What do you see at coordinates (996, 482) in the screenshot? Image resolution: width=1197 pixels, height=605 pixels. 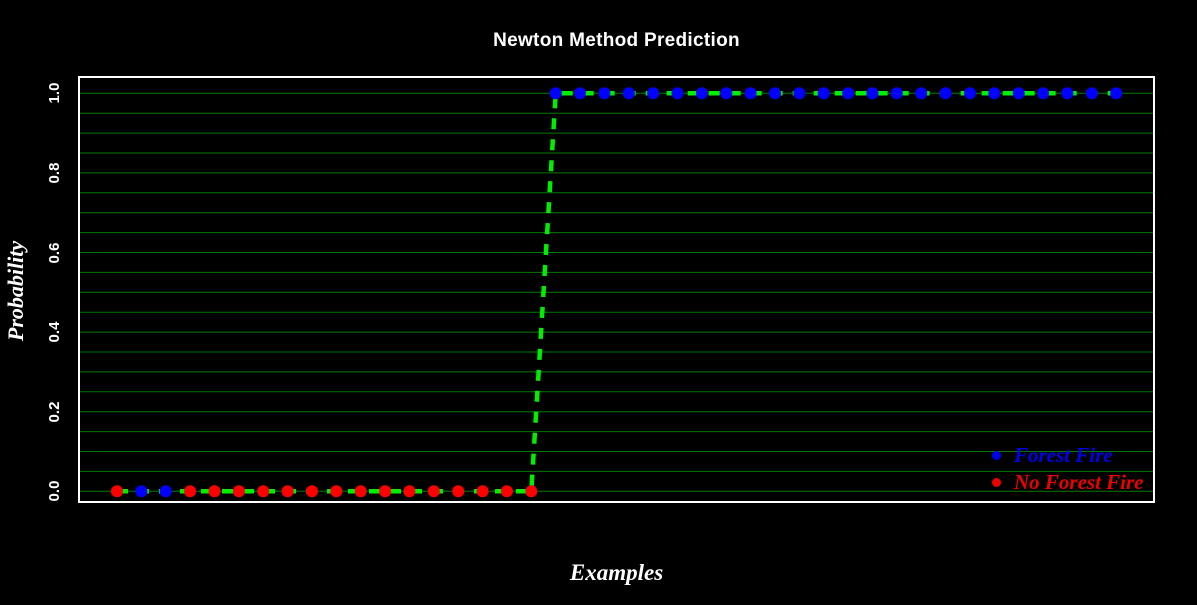 I see `no-forest-fire-dot-icon` at bounding box center [996, 482].